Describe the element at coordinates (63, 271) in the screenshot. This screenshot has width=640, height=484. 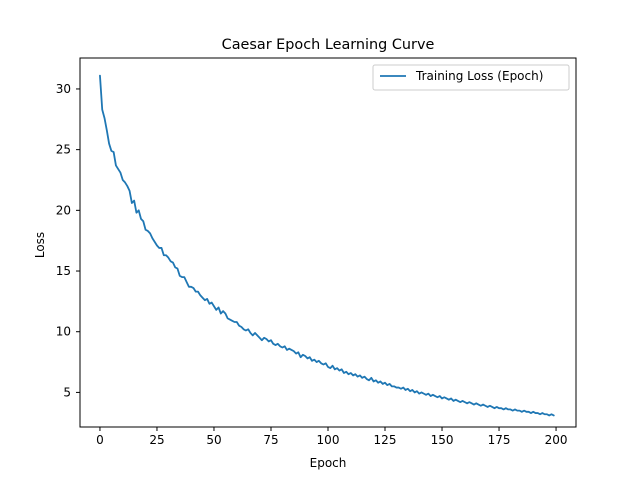
I see `y-tick-label: 15` at that location.